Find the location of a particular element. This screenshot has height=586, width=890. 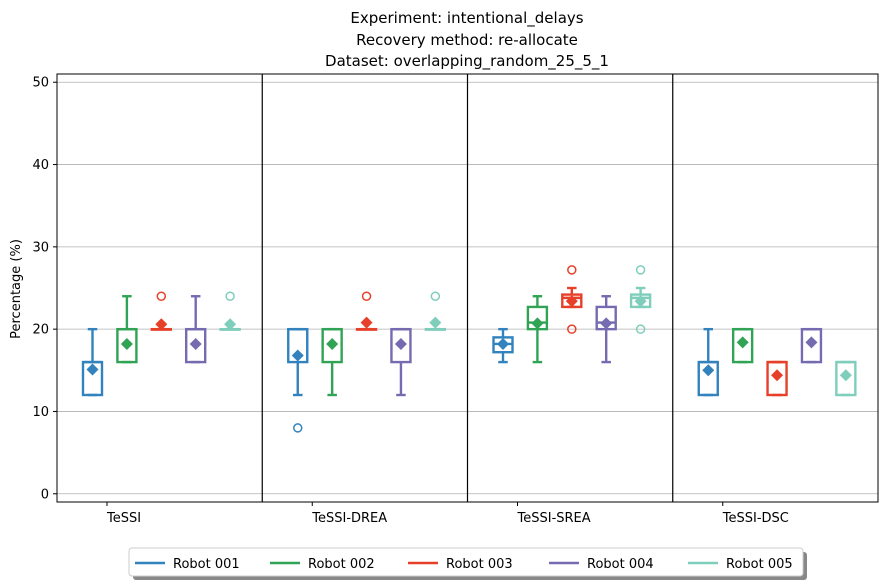

legend-label-2: Robot 002 is located at coordinates (341, 564).